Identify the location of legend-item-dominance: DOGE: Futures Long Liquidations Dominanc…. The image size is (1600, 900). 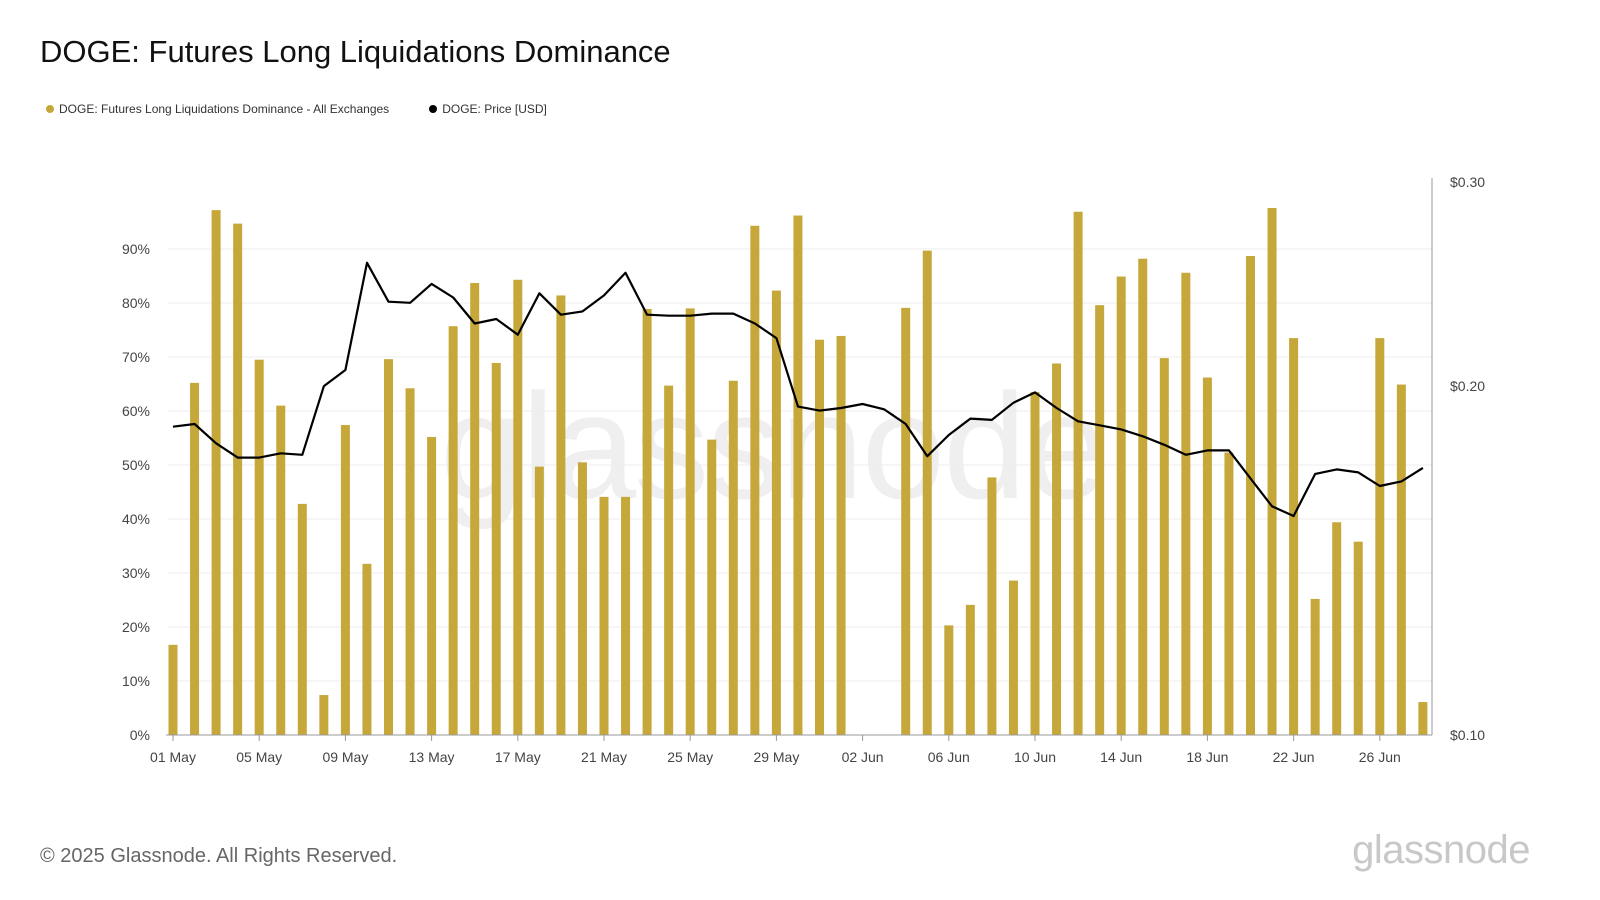
(217, 109).